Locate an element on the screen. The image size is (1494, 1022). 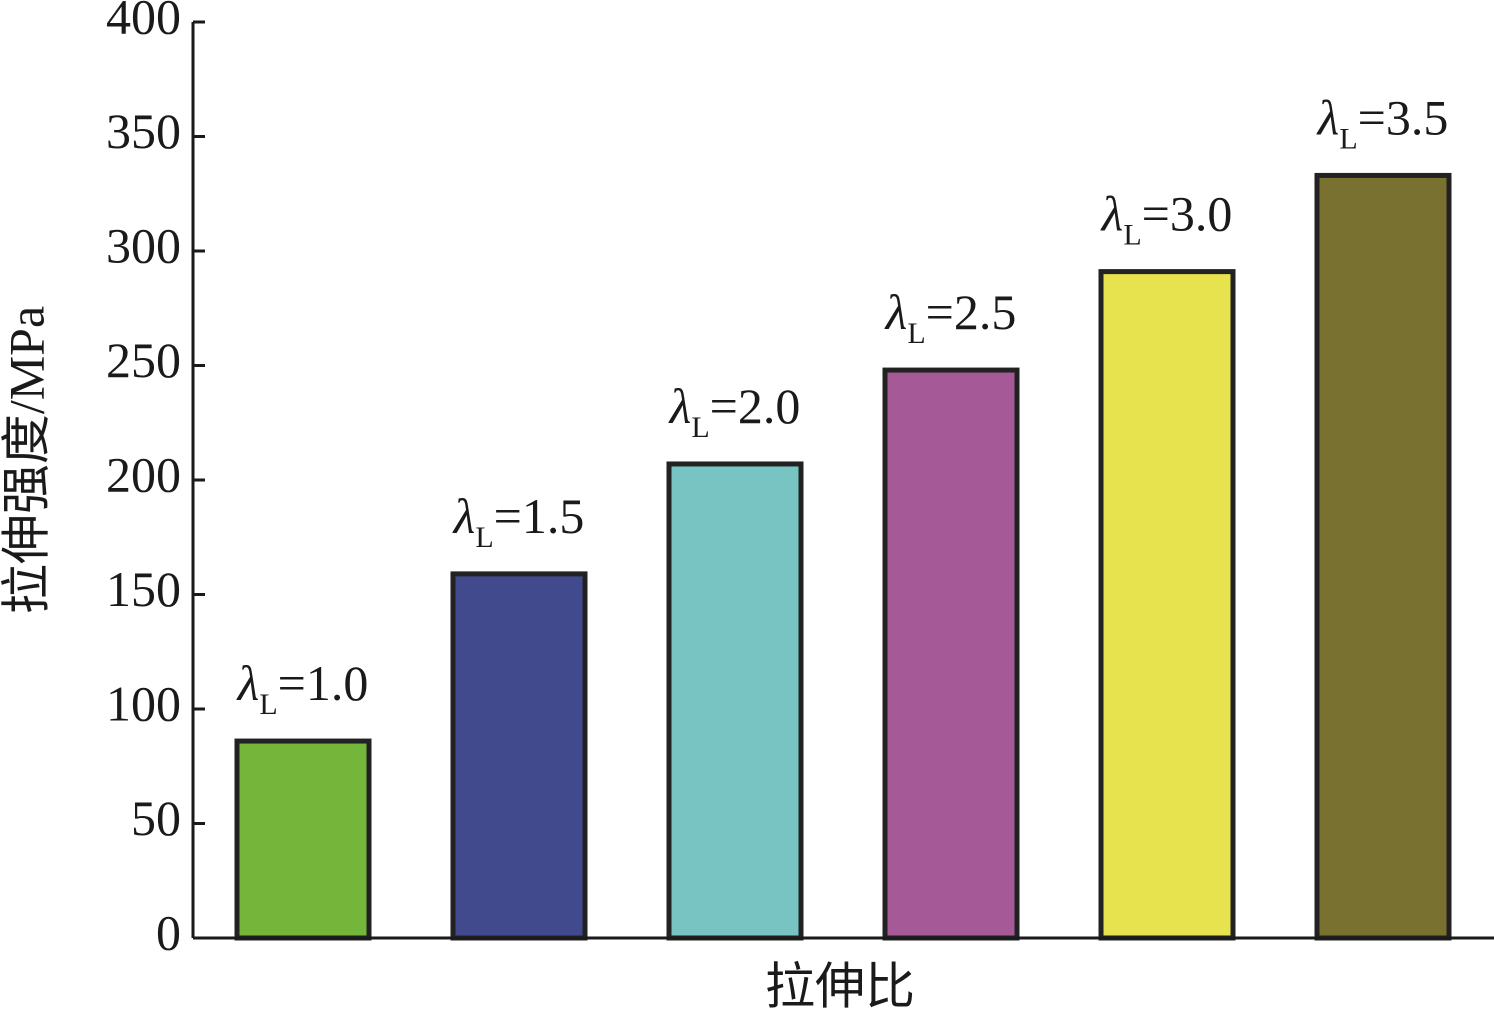
bar-label: λL=2.0 is located at coordinates (734, 410).